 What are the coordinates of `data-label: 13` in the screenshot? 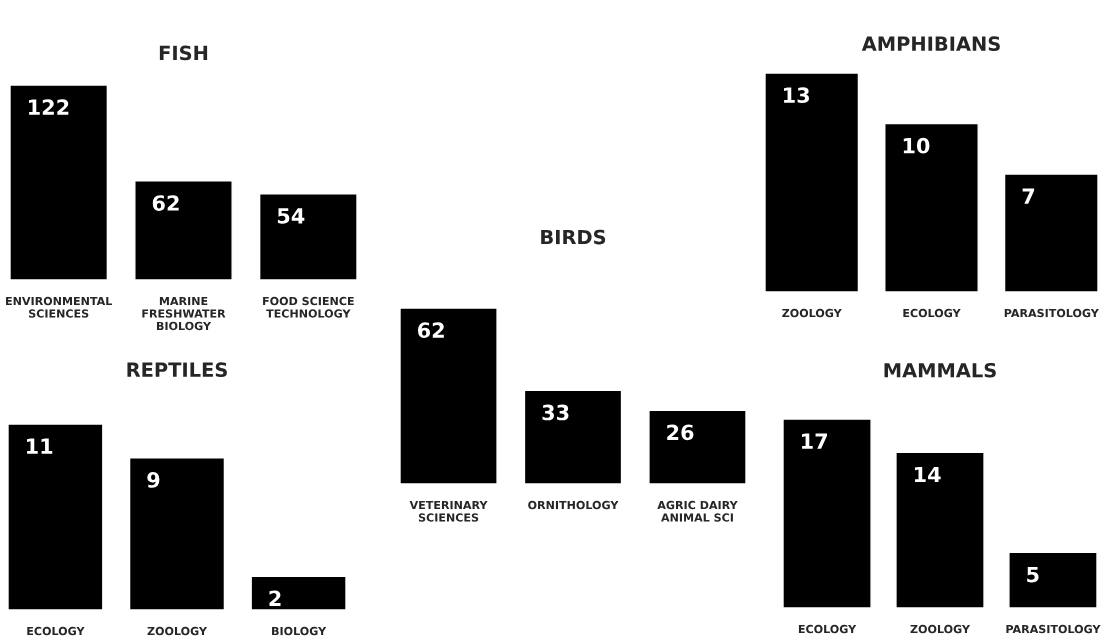 It's located at (796, 95).